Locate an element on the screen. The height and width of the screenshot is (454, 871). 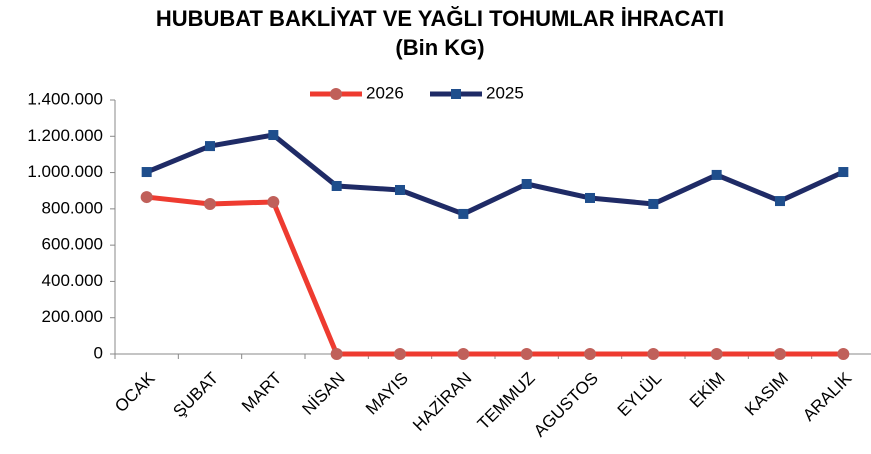
y-tick-label: 1.200.000 is located at coordinates (65, 135).